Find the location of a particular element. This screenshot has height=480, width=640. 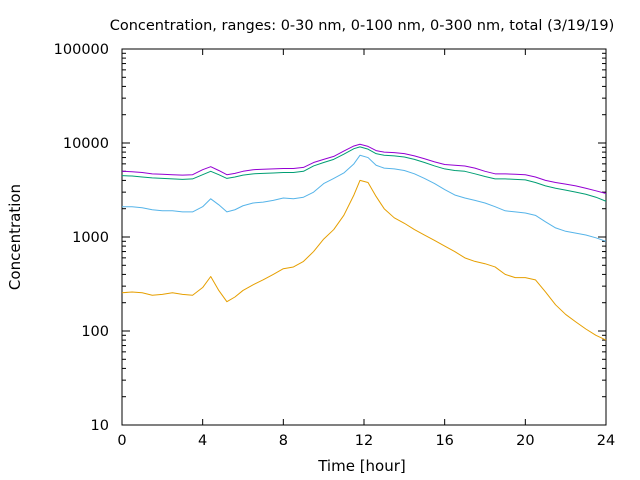

y-tick-label: 10000 is located at coordinates (86, 144).